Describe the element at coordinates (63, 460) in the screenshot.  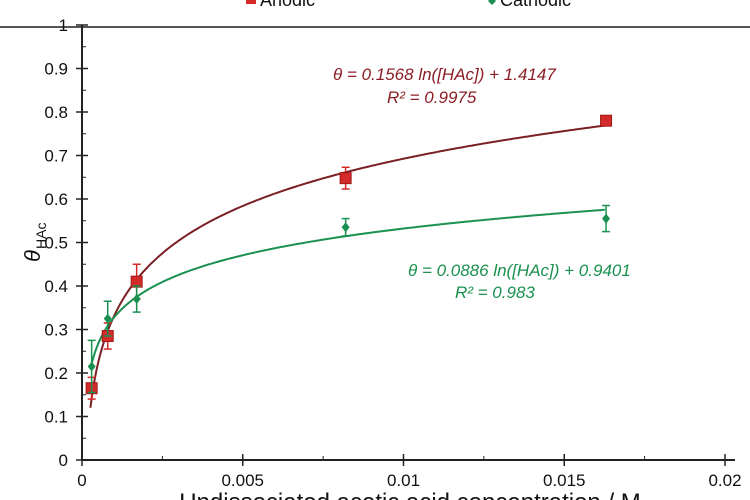
I see `y-tick-label: 0` at that location.